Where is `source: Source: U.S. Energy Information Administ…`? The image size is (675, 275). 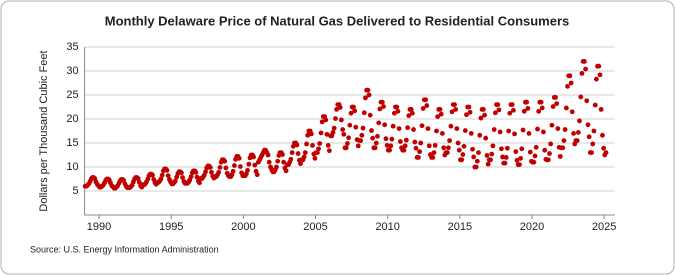 source: Source: U.S. Energy Information Administ… is located at coordinates (124, 249).